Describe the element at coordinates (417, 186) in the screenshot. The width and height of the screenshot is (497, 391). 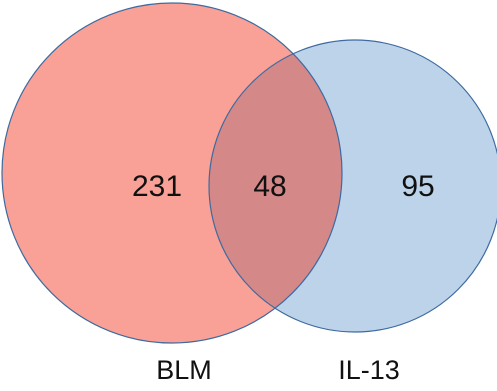
I see `il13-only-count: 95` at that location.